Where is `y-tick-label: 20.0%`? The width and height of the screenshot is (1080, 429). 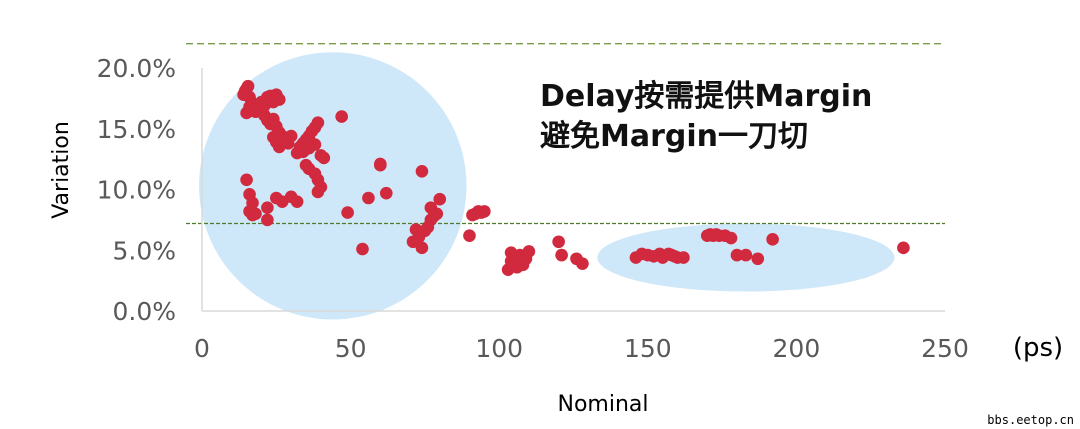
y-tick-label: 20.0% is located at coordinates (136, 68).